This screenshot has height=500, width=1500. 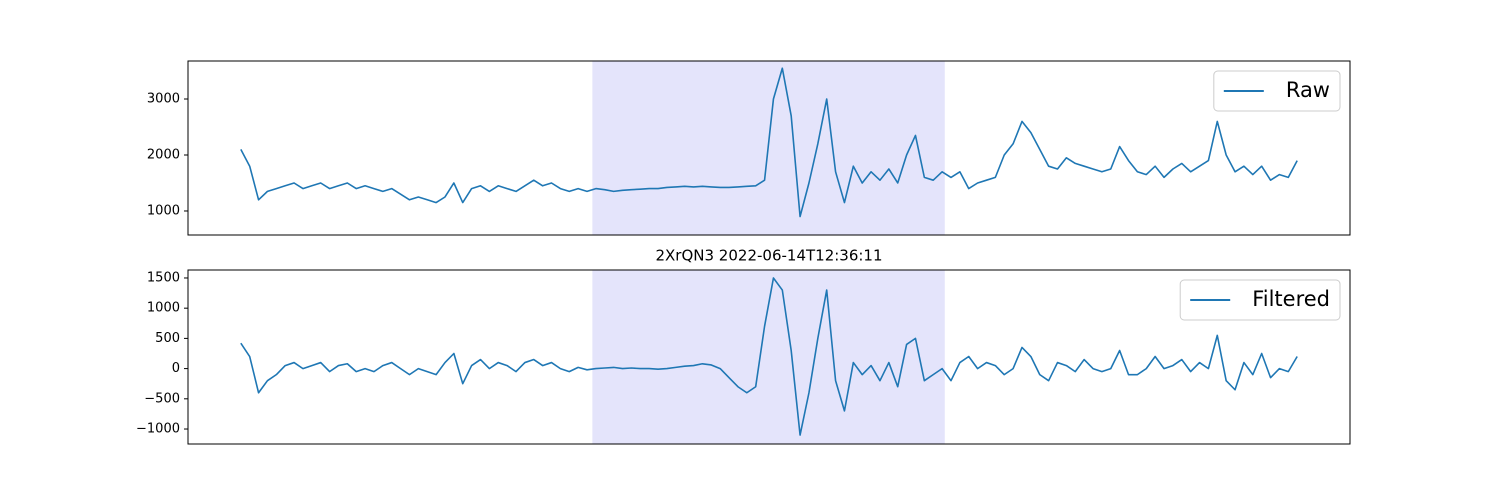 I want to click on y-tick-label: 3000, so click(x=163, y=99).